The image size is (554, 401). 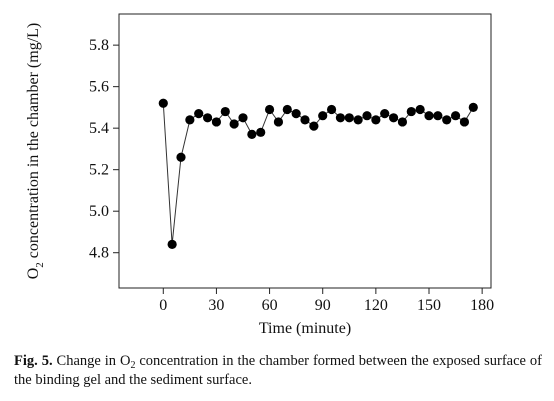 What do you see at coordinates (99, 211) in the screenshot?
I see `y-tick-label: 5.0` at bounding box center [99, 211].